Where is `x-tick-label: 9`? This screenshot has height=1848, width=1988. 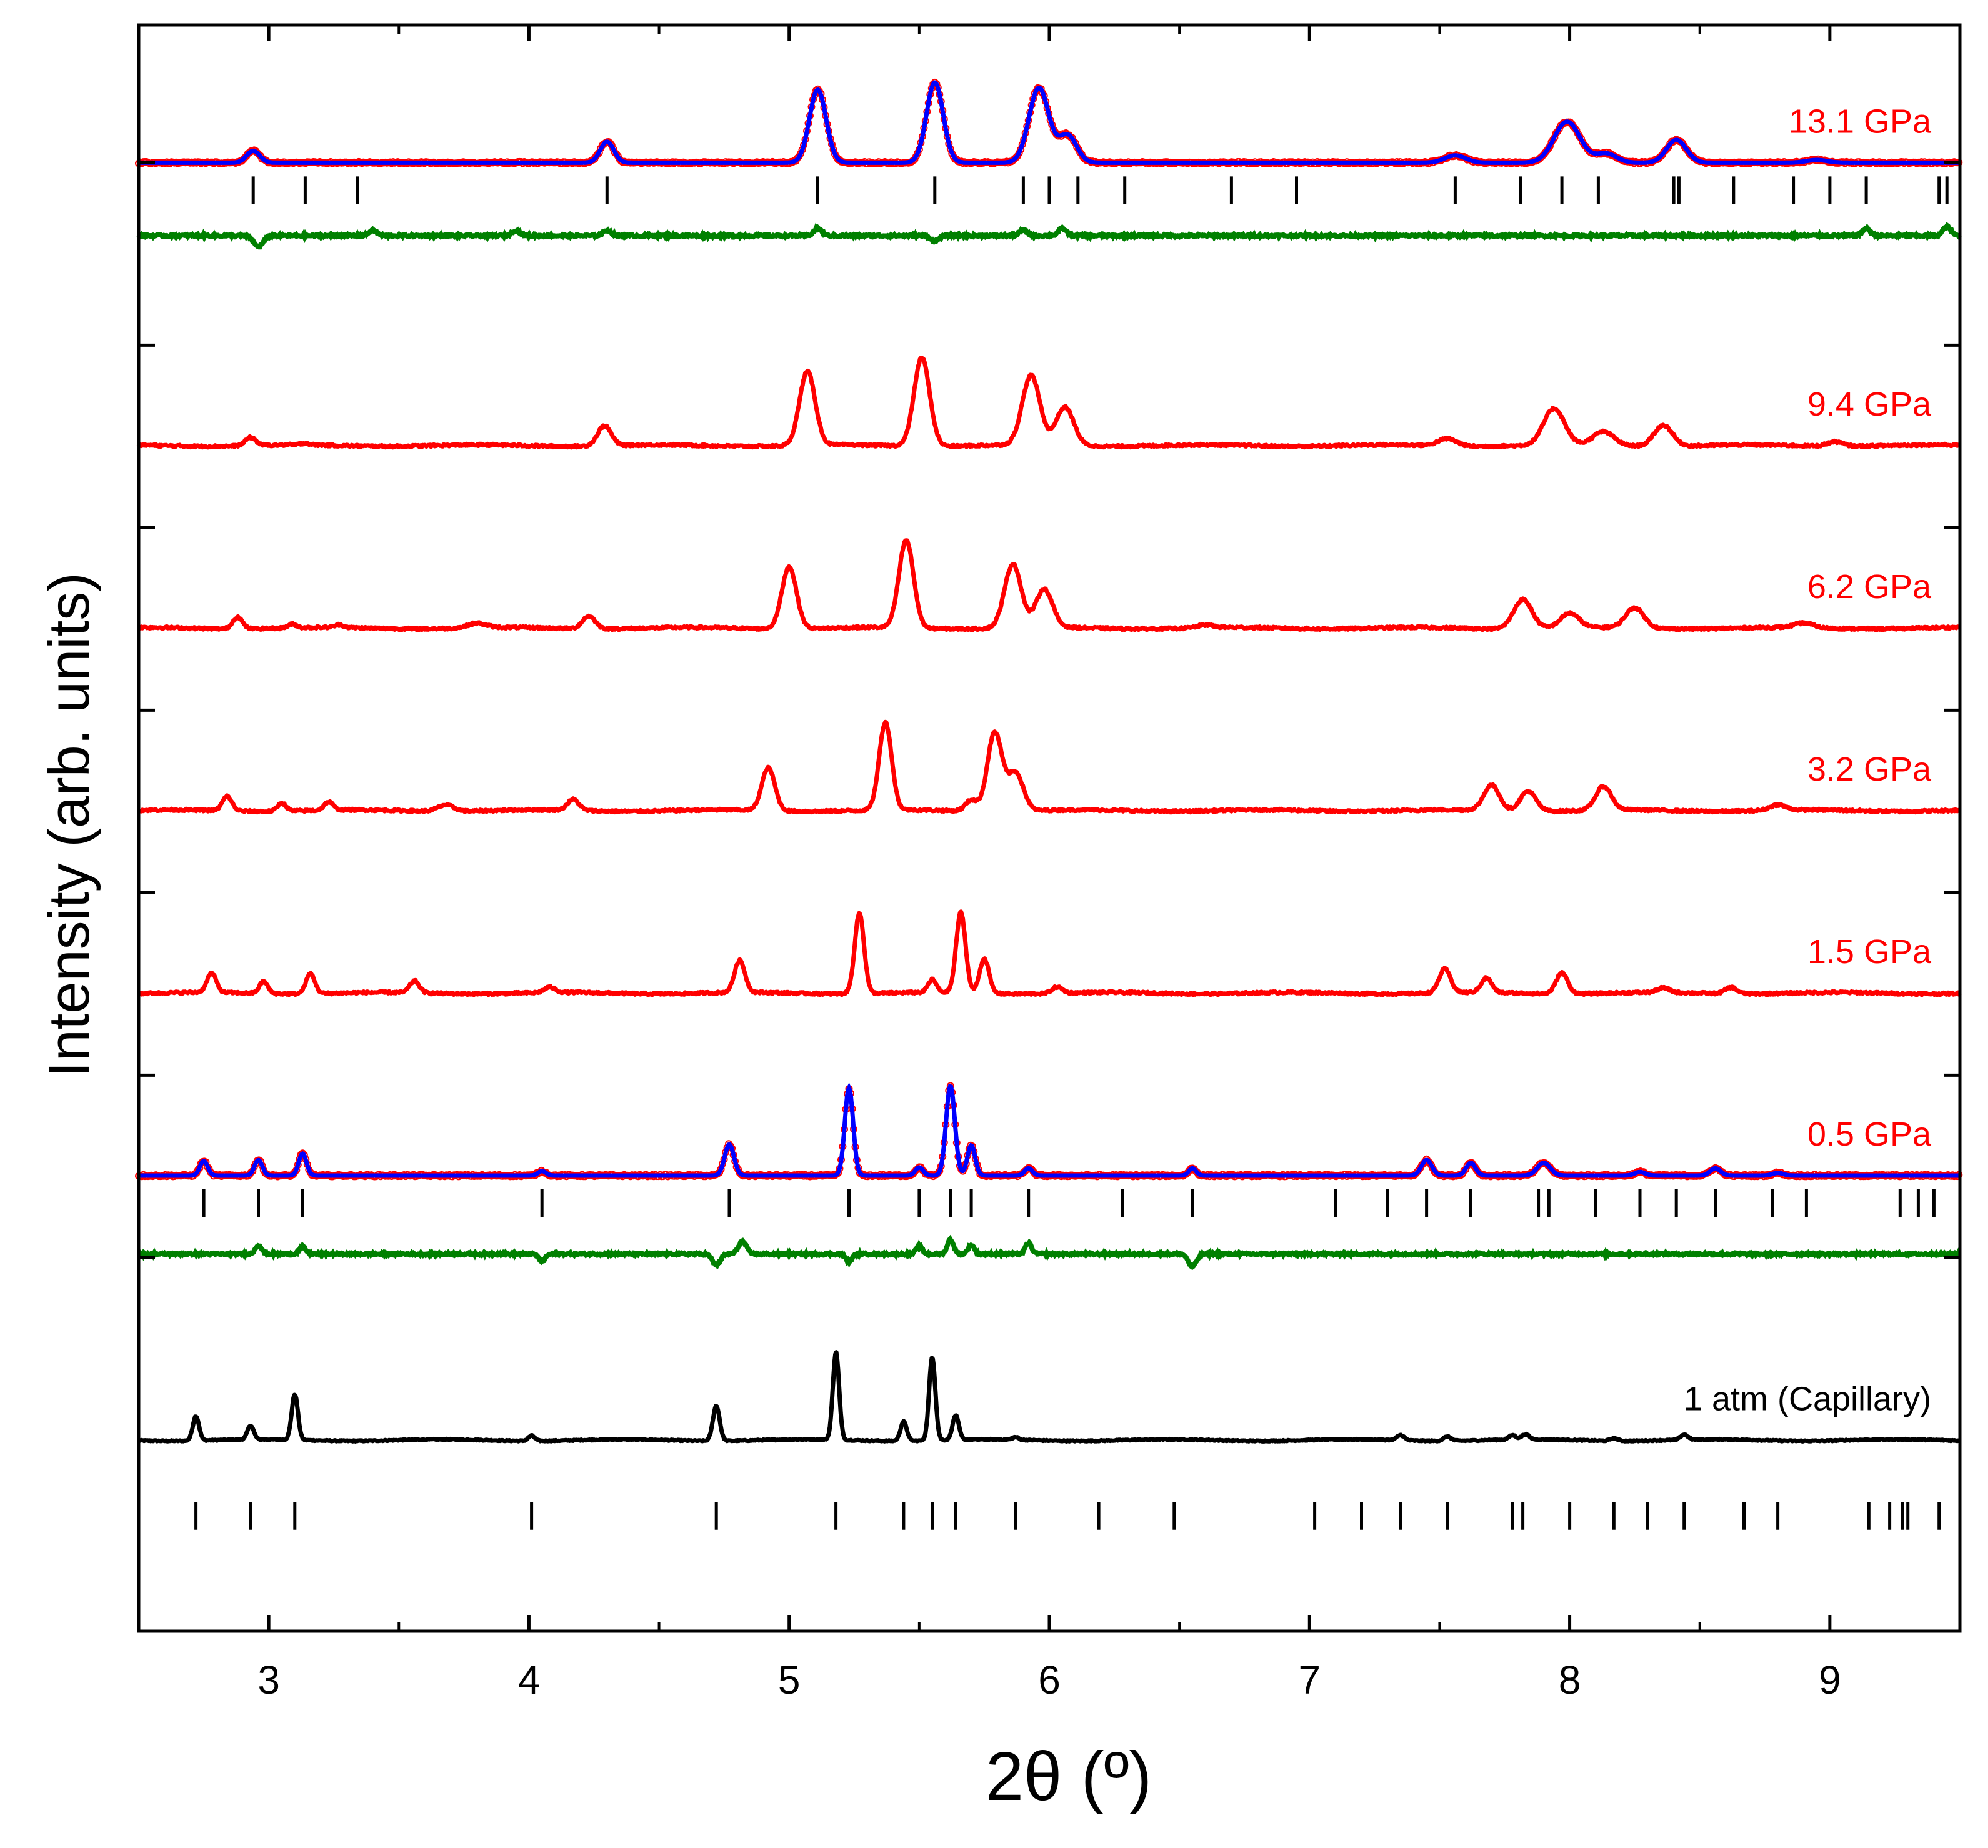 x-tick-label: 9 is located at coordinates (1830, 1679).